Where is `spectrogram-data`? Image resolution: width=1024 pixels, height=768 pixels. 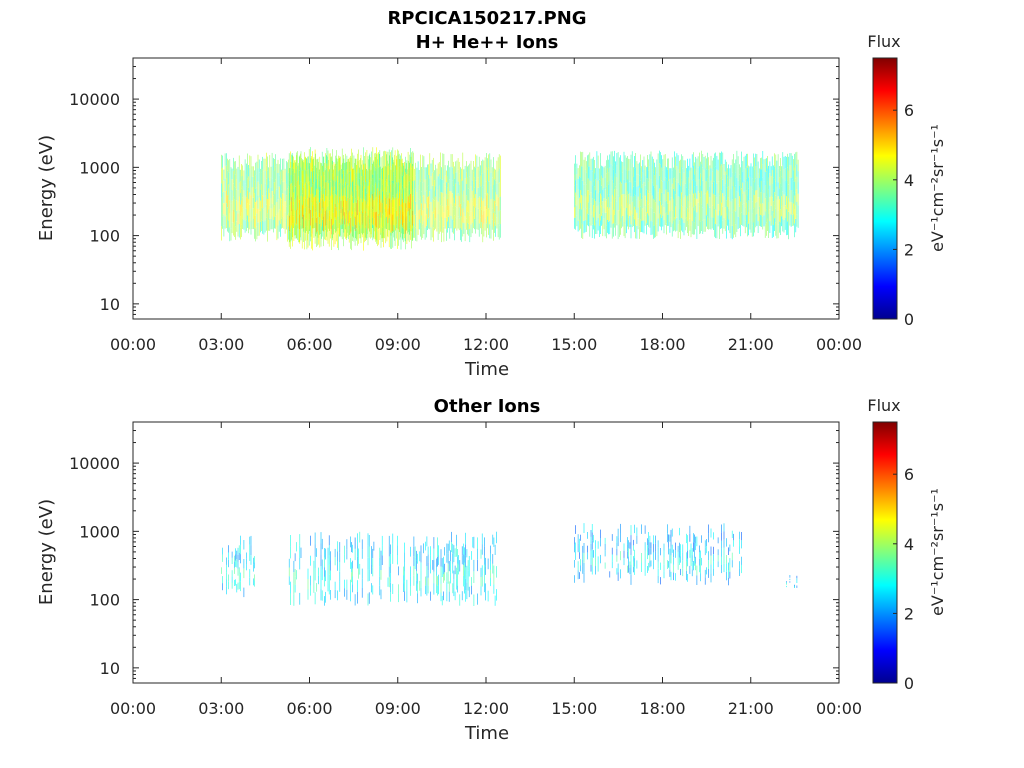 spectrogram-data is located at coordinates (509, 564).